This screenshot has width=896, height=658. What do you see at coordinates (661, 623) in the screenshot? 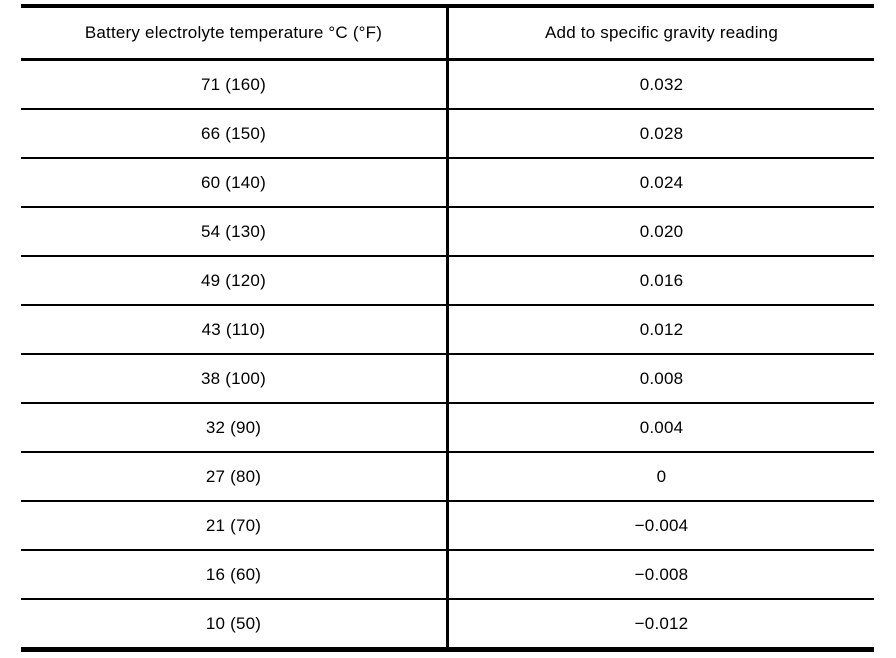
I see `correction-cell: −0.012` at bounding box center [661, 623].